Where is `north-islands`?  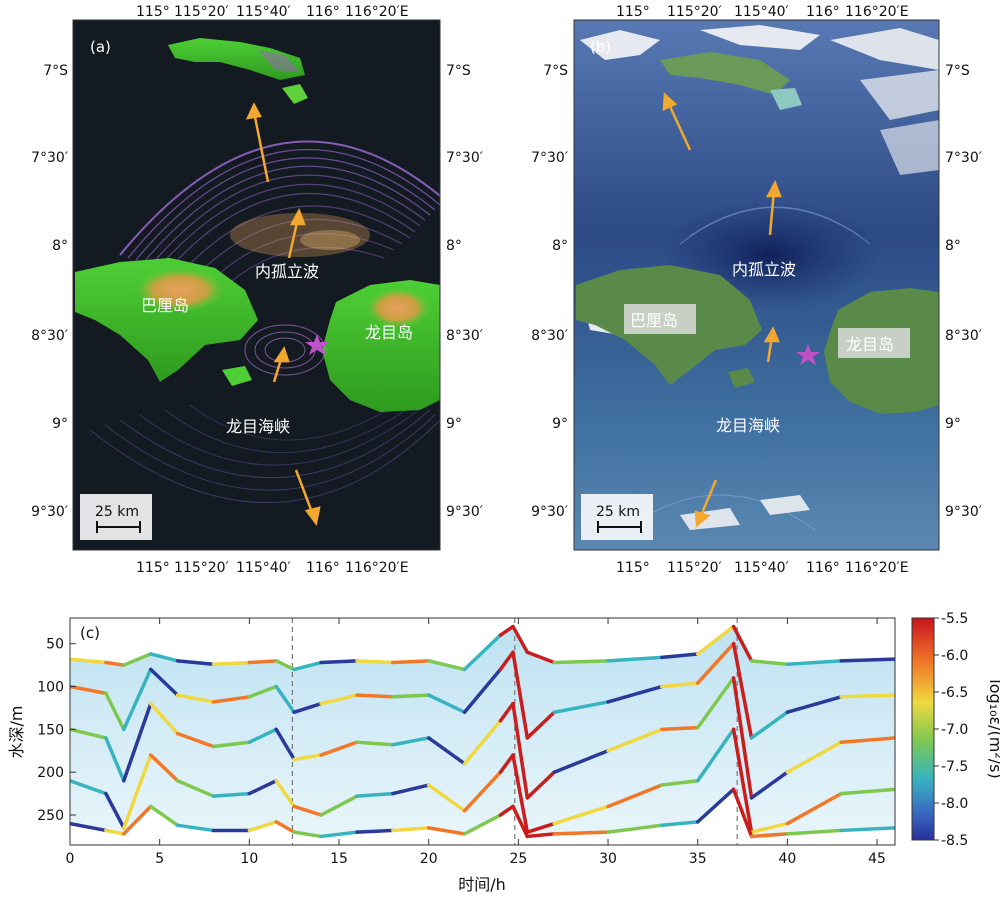 north-islands is located at coordinates (236, 59).